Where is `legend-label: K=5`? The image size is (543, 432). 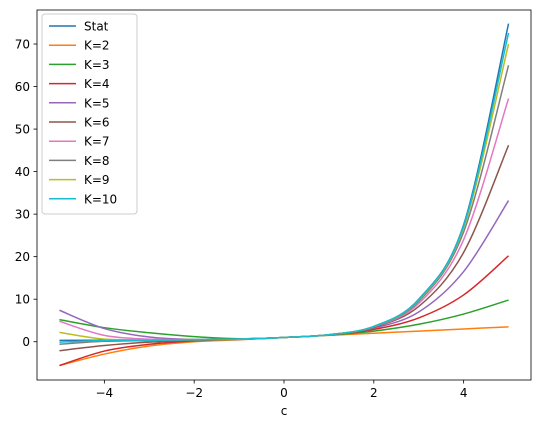 legend-label: K=5 is located at coordinates (97, 103).